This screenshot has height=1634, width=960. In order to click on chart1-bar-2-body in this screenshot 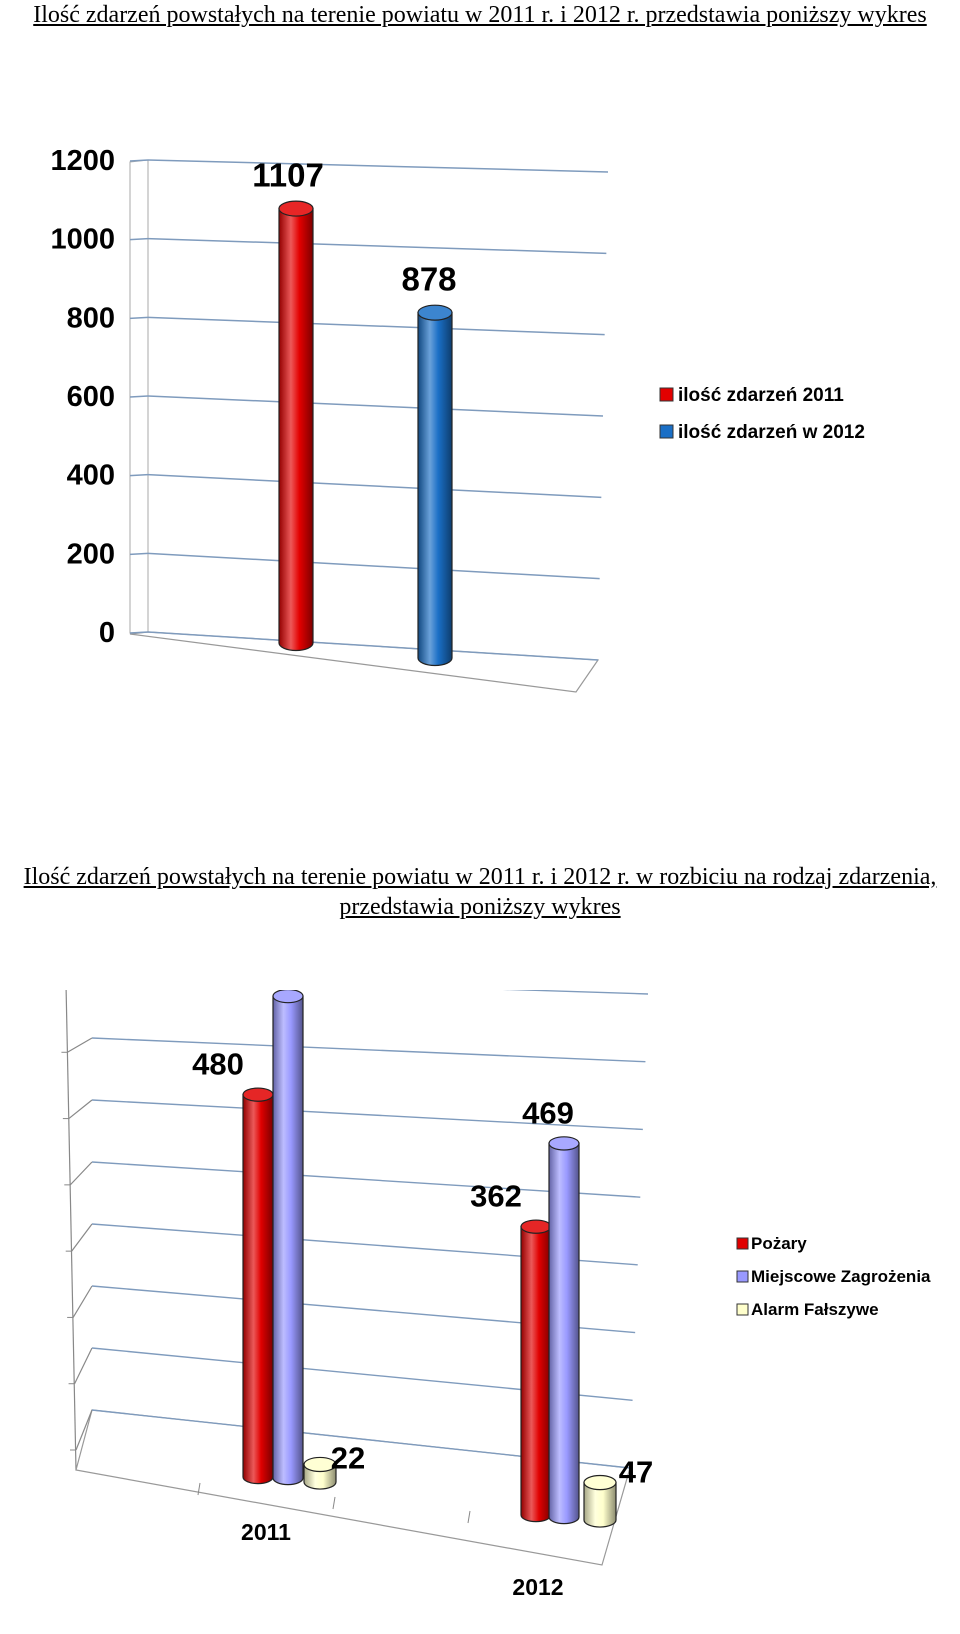, I will do `click(435, 489)`.